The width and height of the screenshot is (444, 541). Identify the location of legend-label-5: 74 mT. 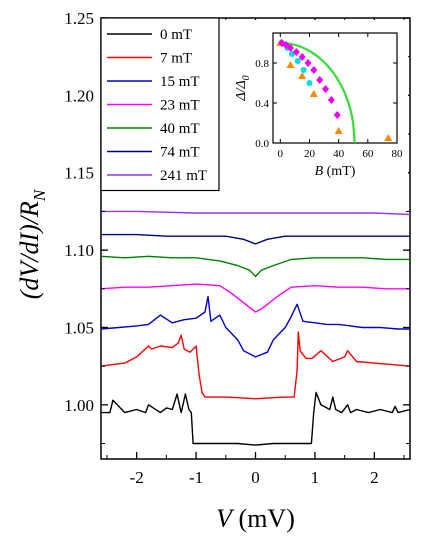
(180, 153).